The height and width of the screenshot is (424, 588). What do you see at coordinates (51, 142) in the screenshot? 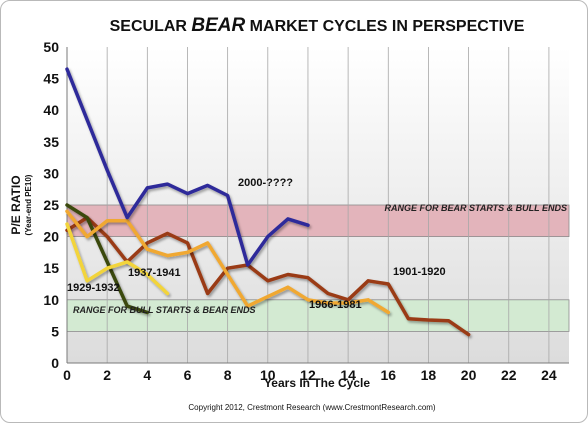
I see `y-tick-label: 35` at bounding box center [51, 142].